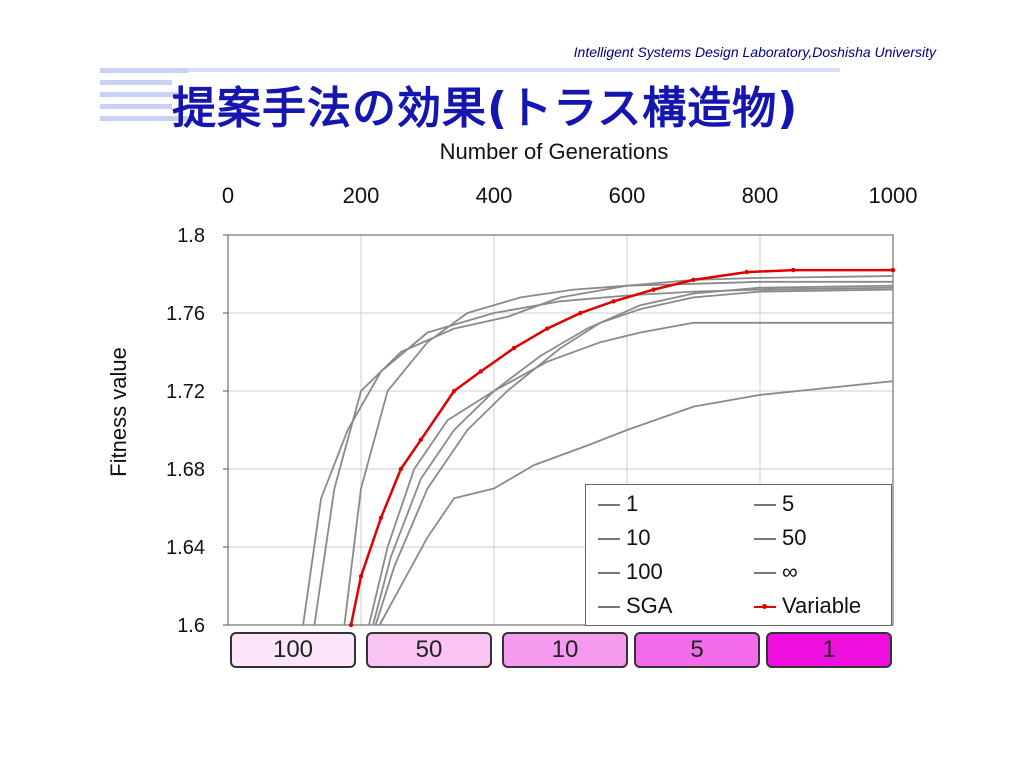  Describe the element at coordinates (807, 606) in the screenshot. I see `legend-item-variable: Variable` at that location.